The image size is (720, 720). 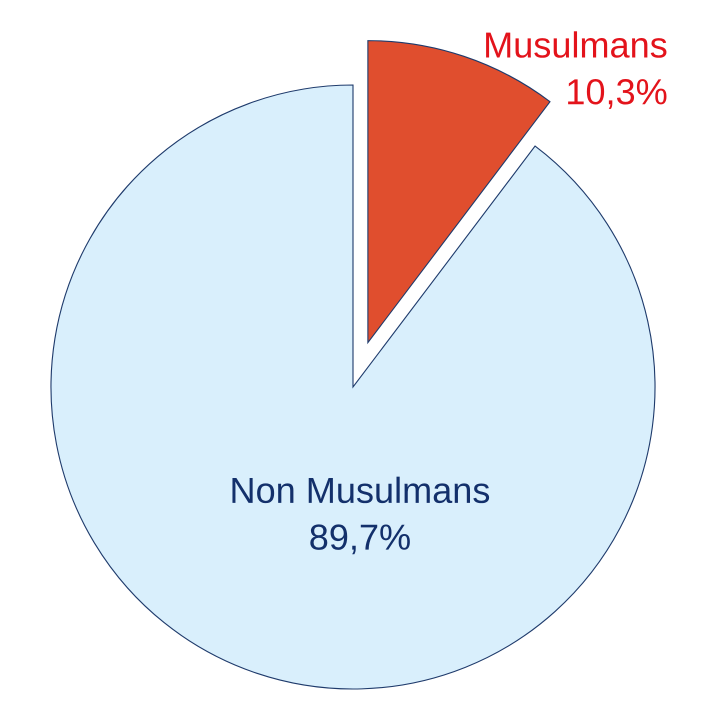 I want to click on data-label: 89,7%, so click(x=360, y=539).